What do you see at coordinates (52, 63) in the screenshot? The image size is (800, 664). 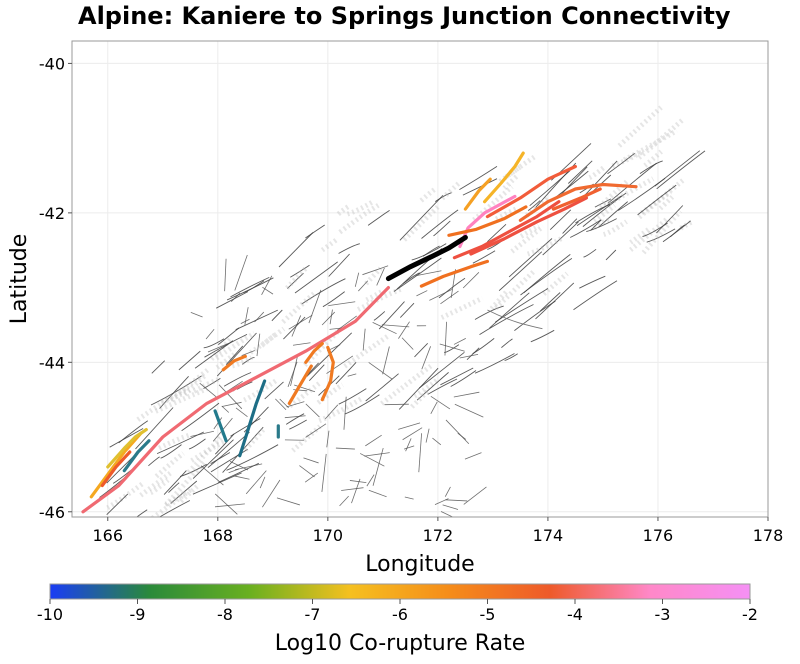 I see `y-tick-label: -40` at bounding box center [52, 63].